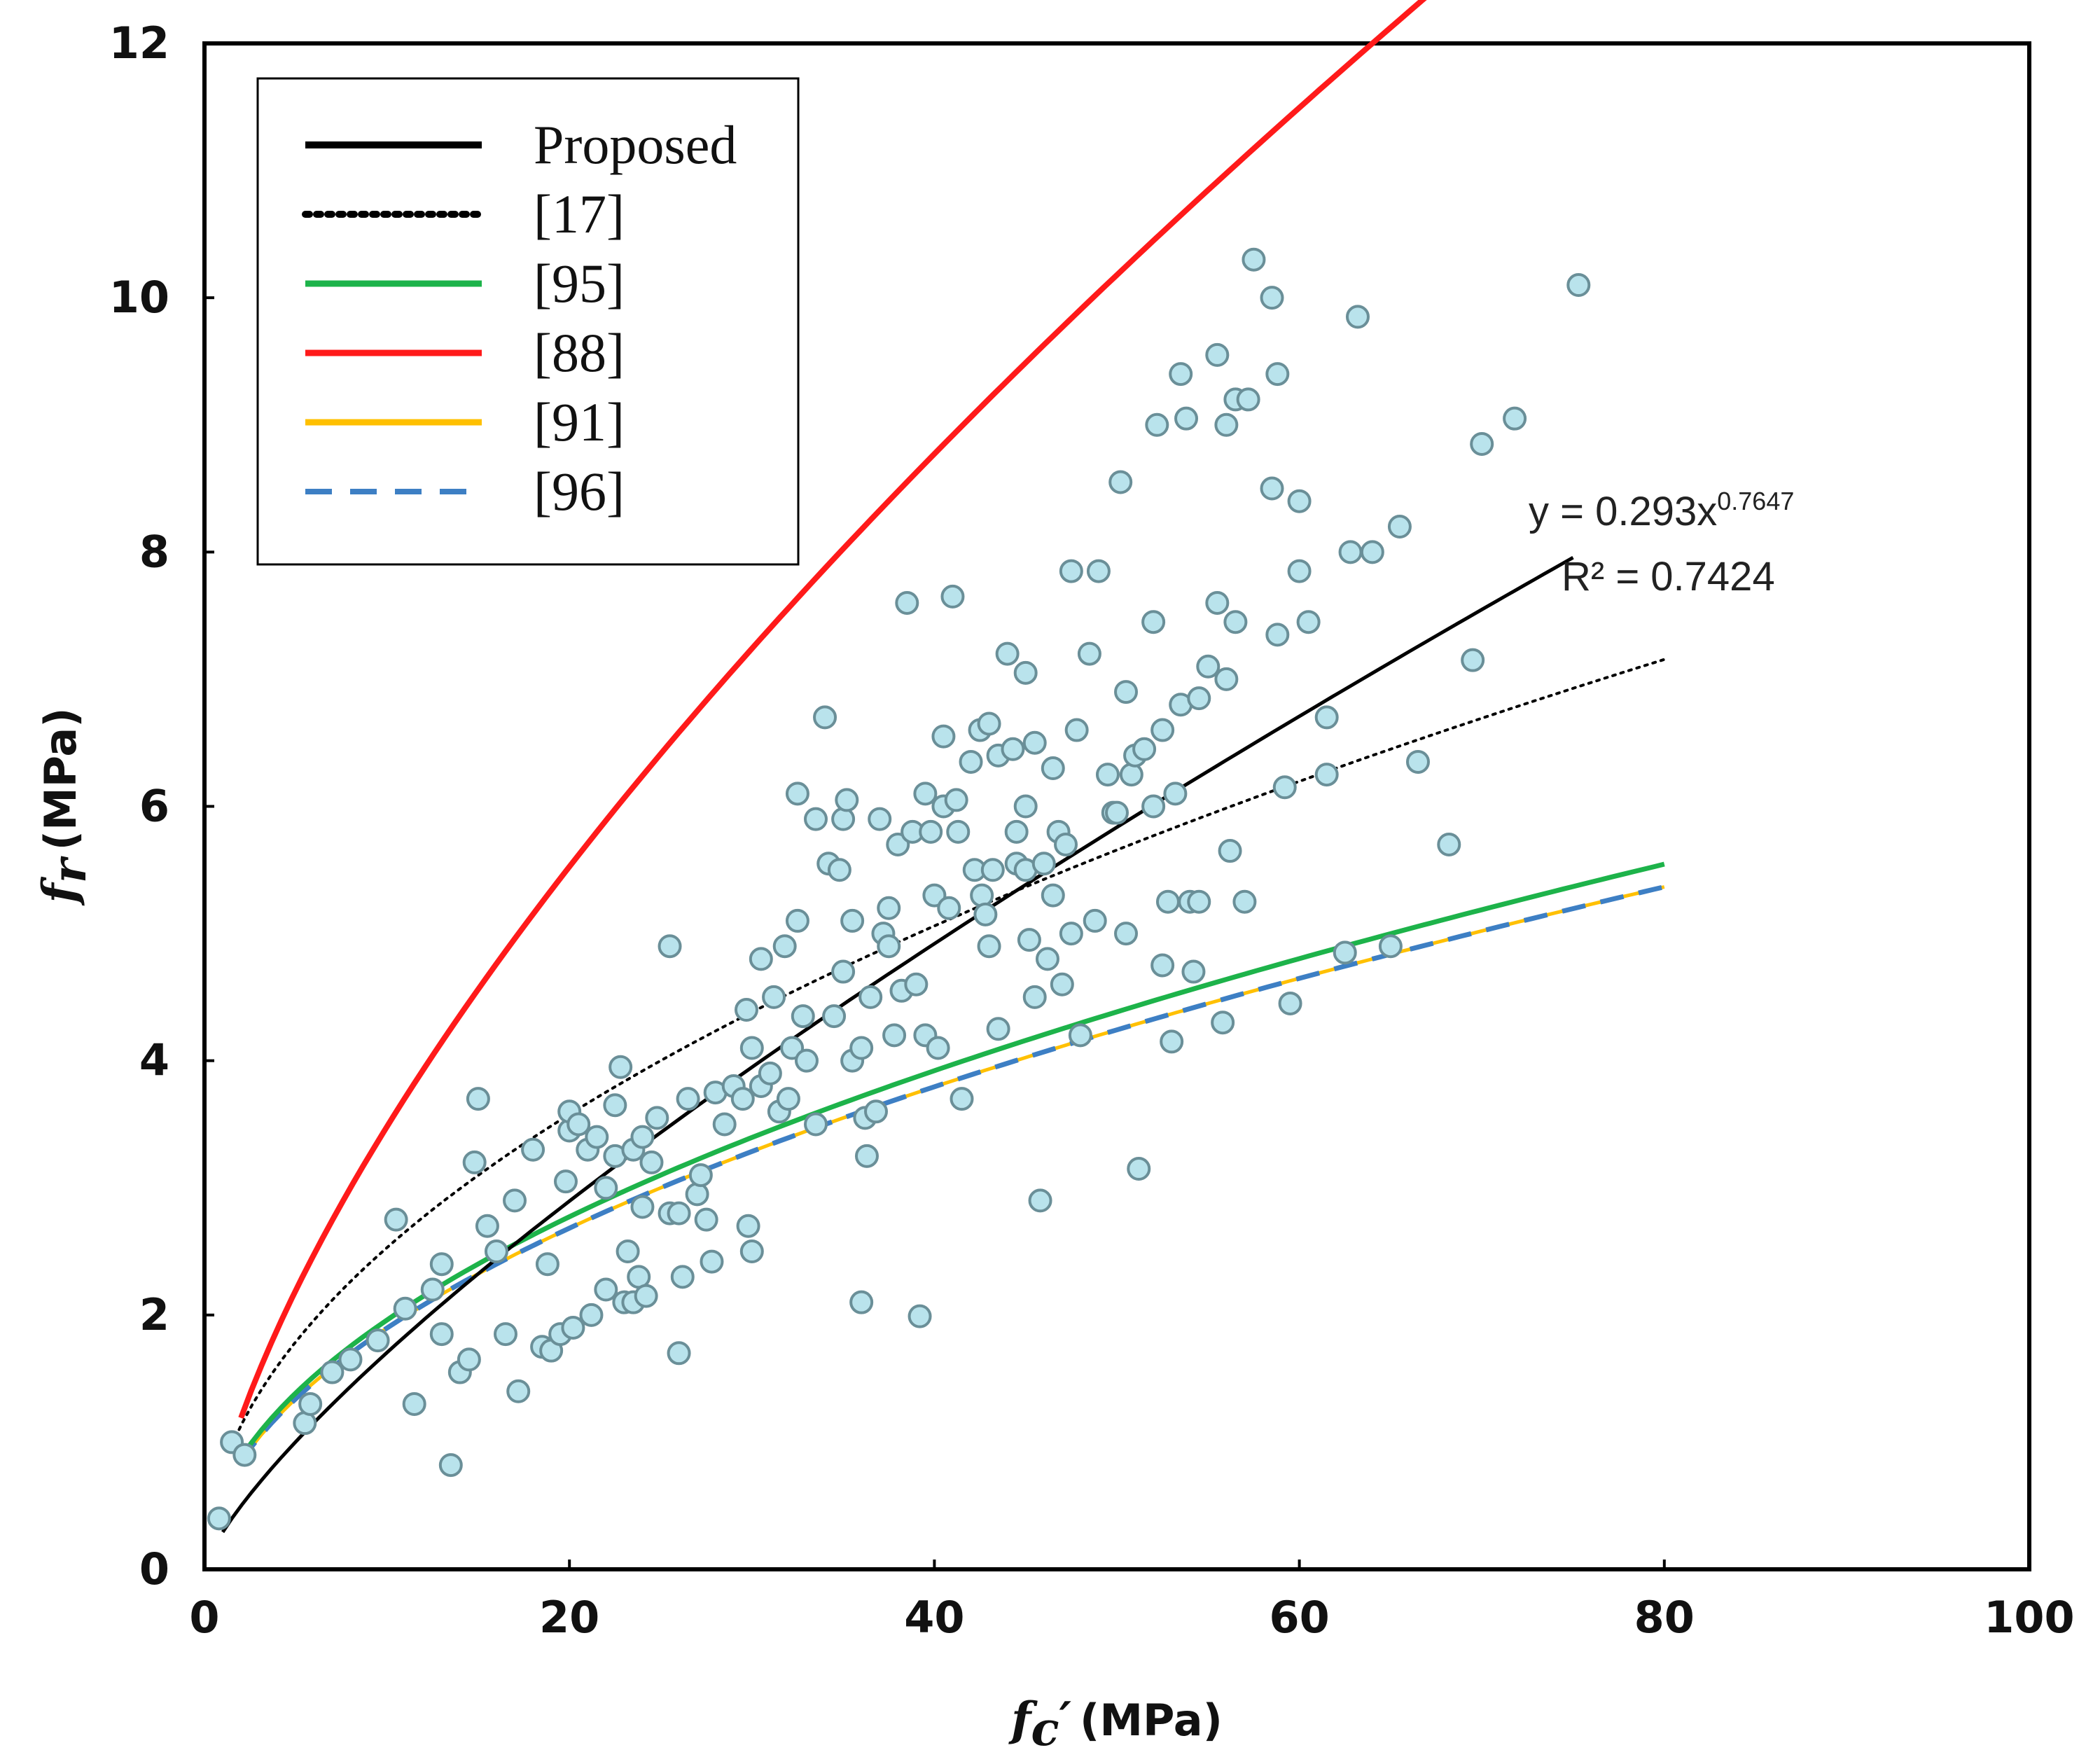 The image size is (2086, 1764). Describe the element at coordinates (2029, 1617) in the screenshot. I see `x-tick-label: 100` at that location.